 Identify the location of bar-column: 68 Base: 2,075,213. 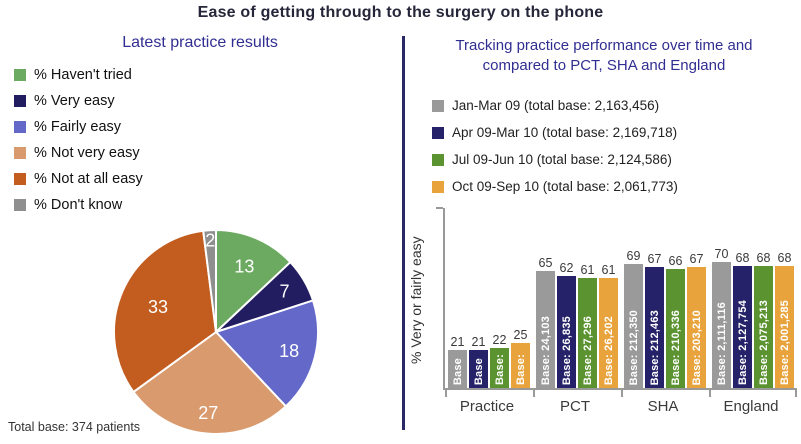
(763, 298).